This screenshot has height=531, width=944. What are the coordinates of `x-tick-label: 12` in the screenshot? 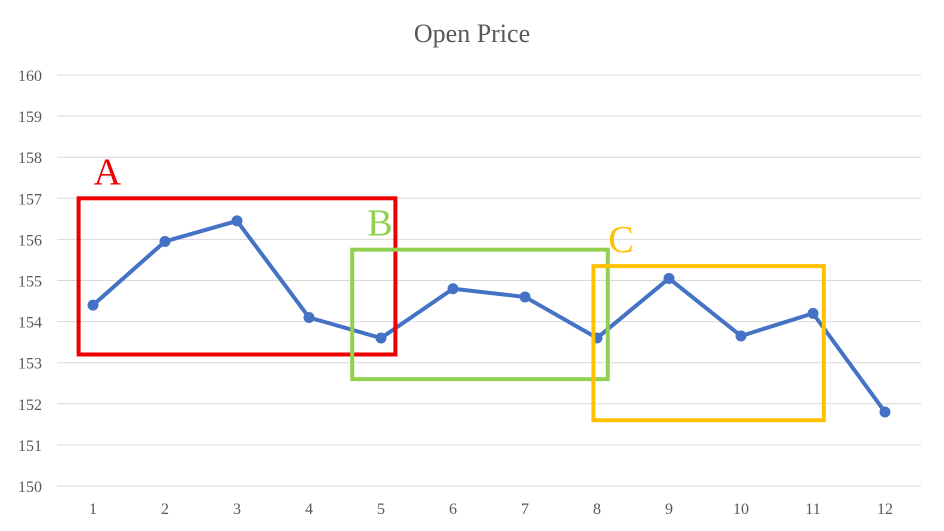 It's located at (885, 509).